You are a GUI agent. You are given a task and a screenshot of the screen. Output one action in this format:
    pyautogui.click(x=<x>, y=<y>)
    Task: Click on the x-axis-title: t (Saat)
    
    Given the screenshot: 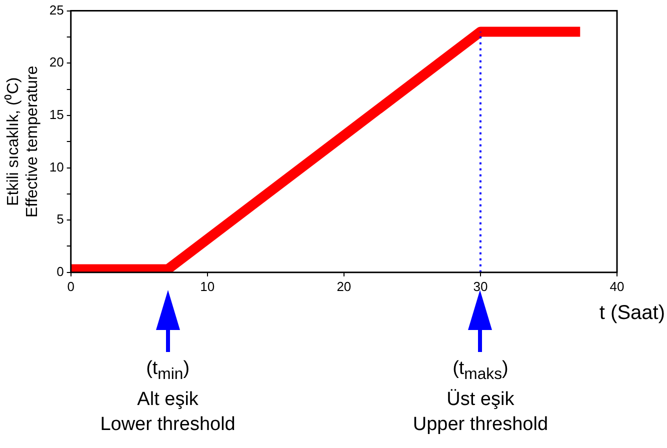 What is the action you would take?
    pyautogui.click(x=632, y=314)
    